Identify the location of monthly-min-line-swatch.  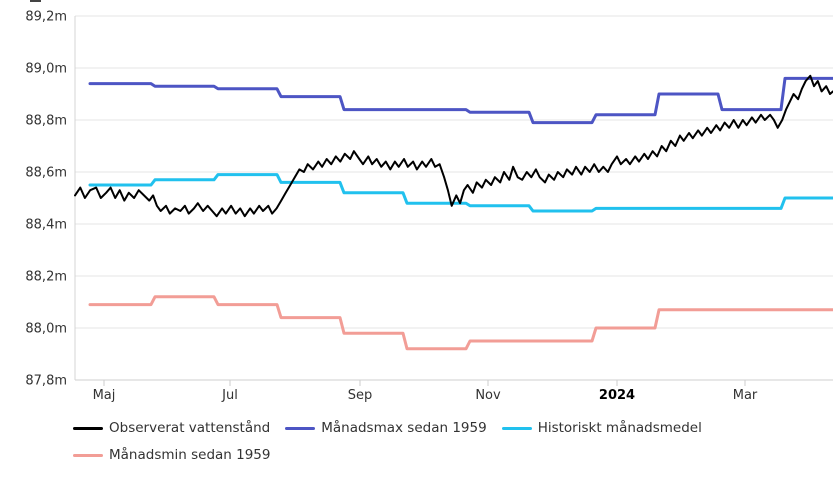
(88, 455).